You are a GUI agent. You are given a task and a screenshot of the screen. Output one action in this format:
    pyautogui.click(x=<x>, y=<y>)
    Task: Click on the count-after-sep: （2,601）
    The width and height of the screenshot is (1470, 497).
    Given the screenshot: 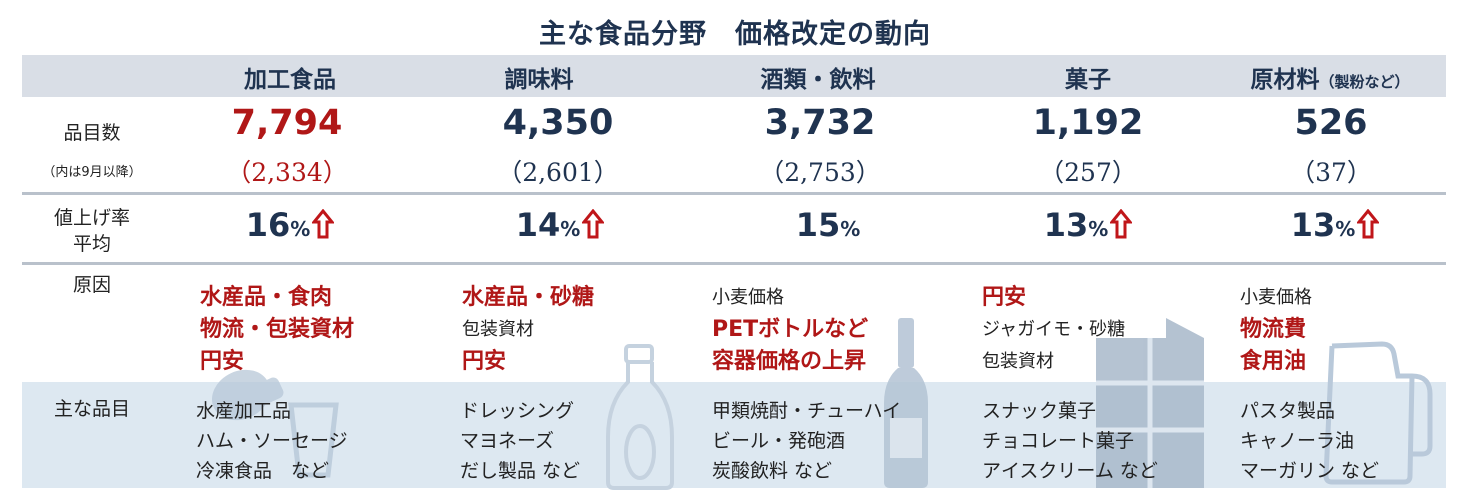 What is the action you would take?
    pyautogui.click(x=558, y=172)
    